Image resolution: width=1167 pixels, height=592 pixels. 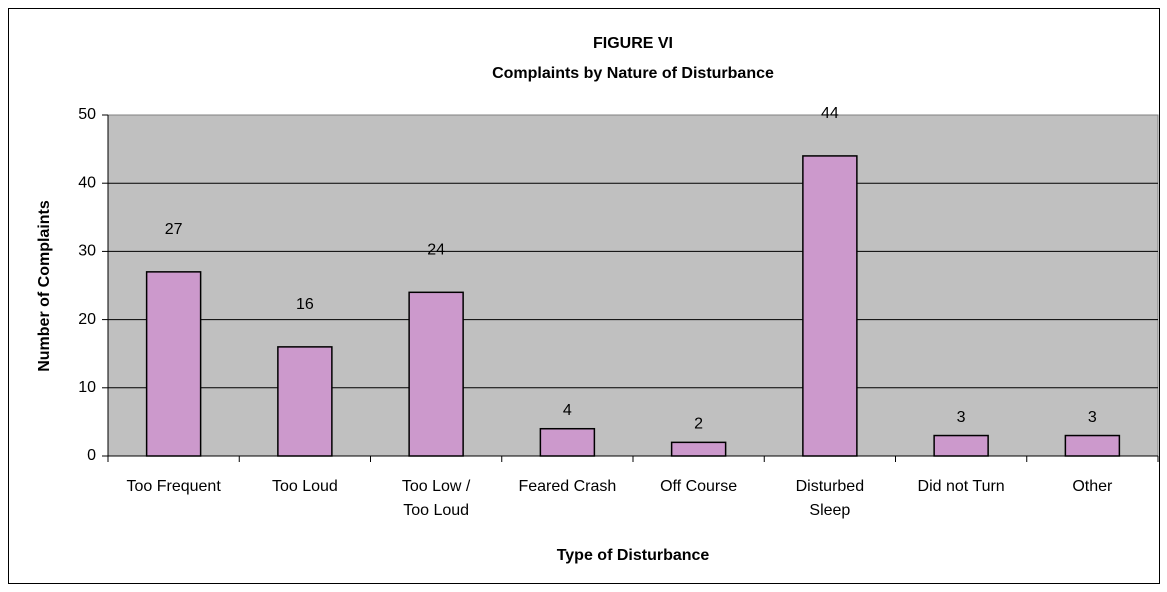 I want to click on x-tick-label: Too Low / Too Loud, so click(x=436, y=498).